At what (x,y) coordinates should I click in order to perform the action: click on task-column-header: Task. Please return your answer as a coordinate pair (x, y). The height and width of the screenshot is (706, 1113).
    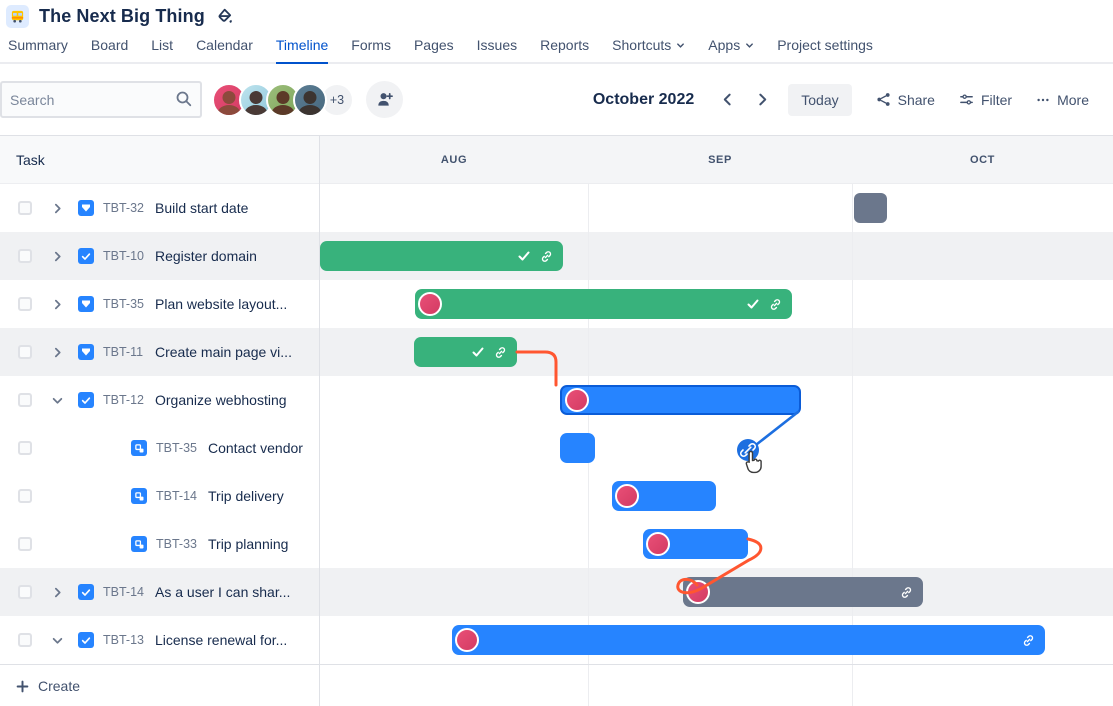
    Looking at the image, I should click on (159, 160).